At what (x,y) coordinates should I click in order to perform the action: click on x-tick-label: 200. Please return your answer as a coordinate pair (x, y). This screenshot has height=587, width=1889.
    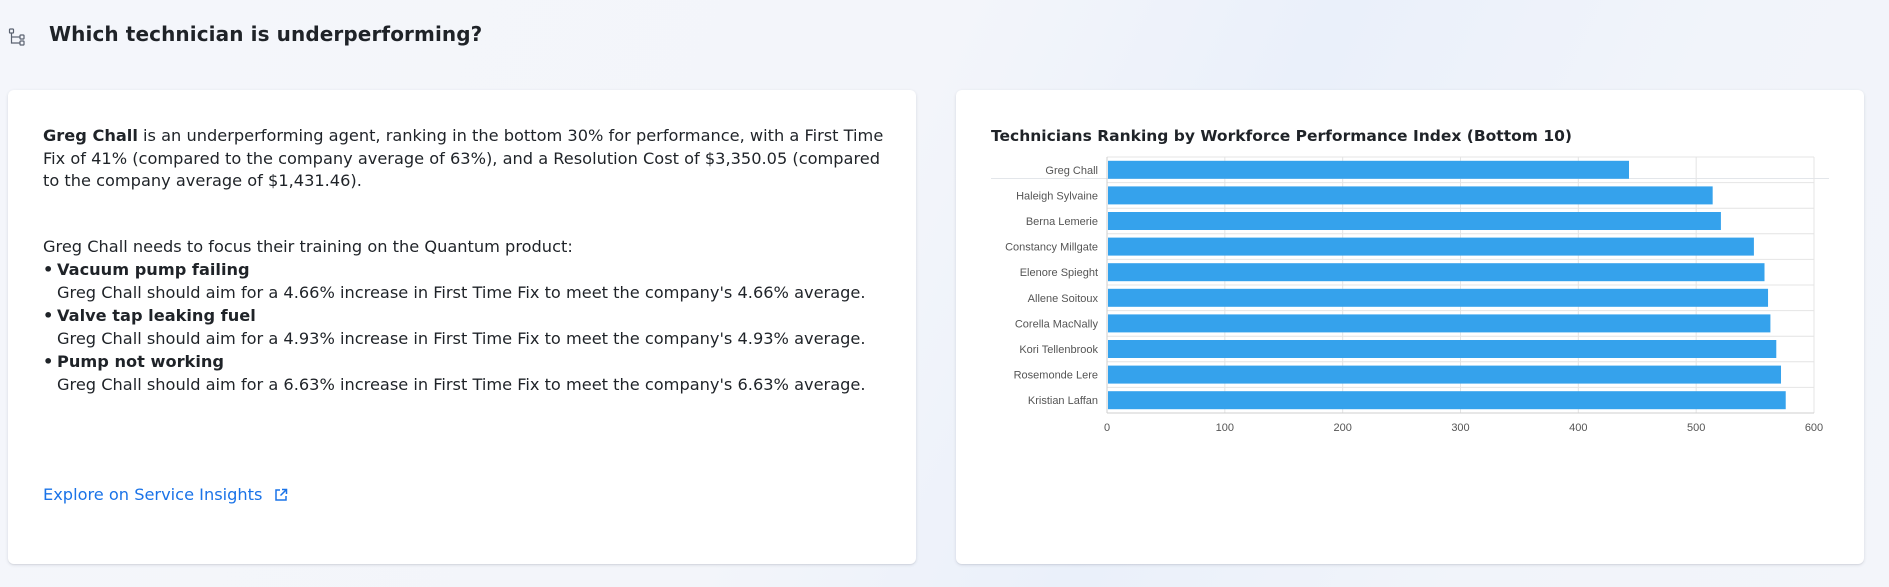
    Looking at the image, I should click on (1342, 428).